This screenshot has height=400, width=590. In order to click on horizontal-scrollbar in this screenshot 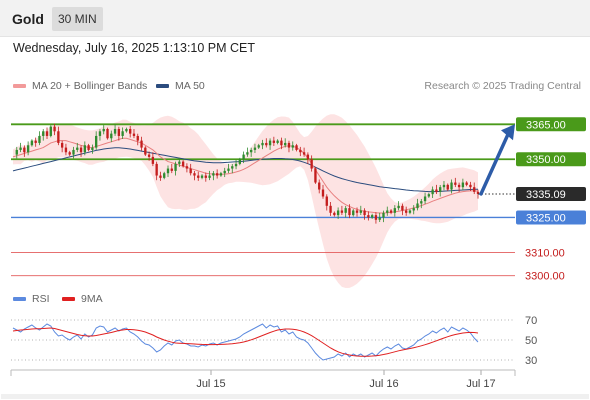, I will do `click(295, 396)`.